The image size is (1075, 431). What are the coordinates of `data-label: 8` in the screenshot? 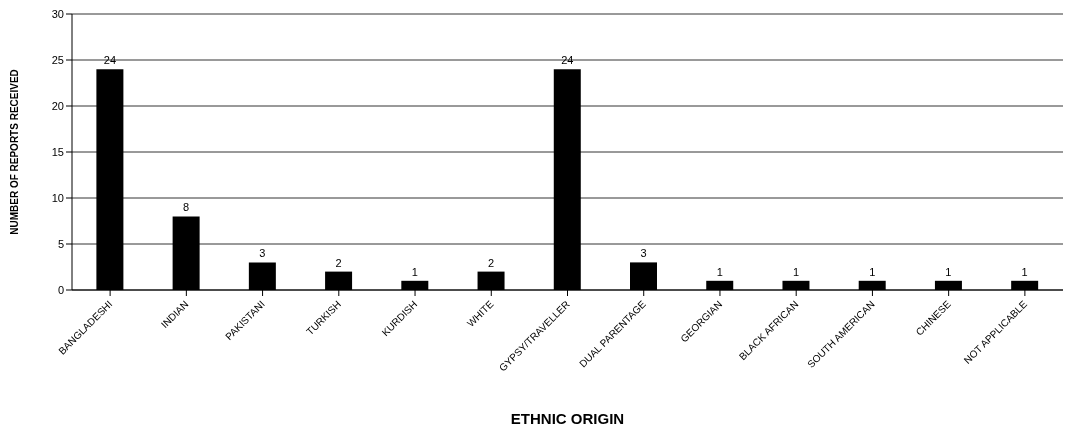 It's located at (186, 207).